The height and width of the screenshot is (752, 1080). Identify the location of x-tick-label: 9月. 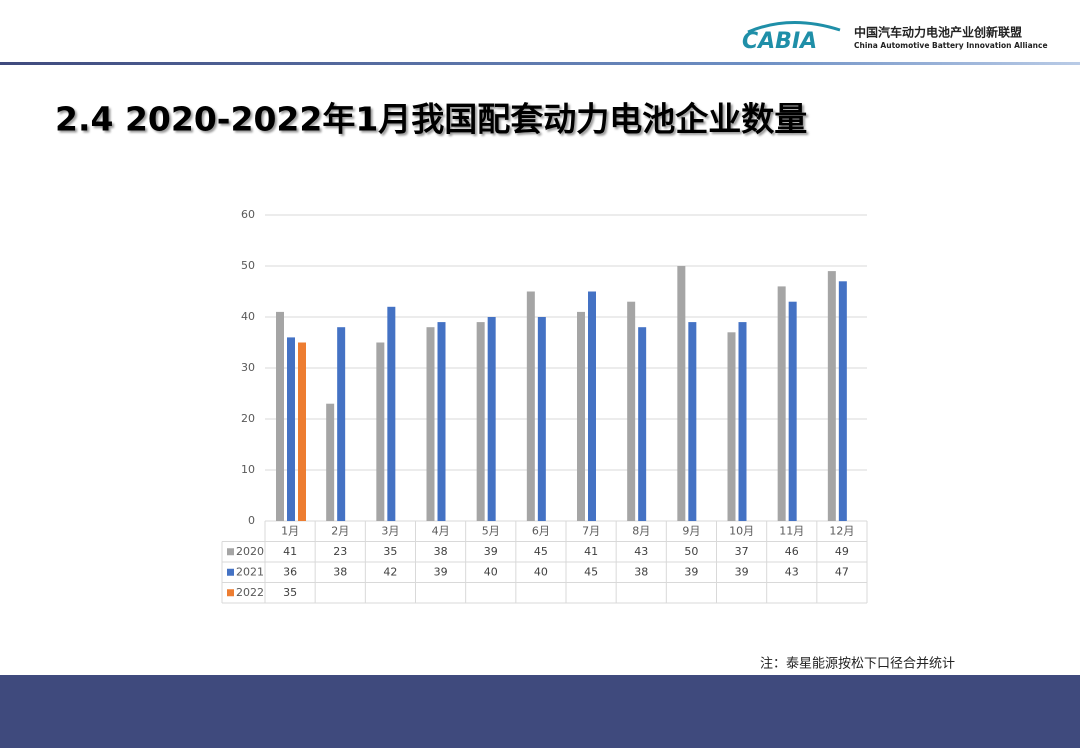
(691, 530).